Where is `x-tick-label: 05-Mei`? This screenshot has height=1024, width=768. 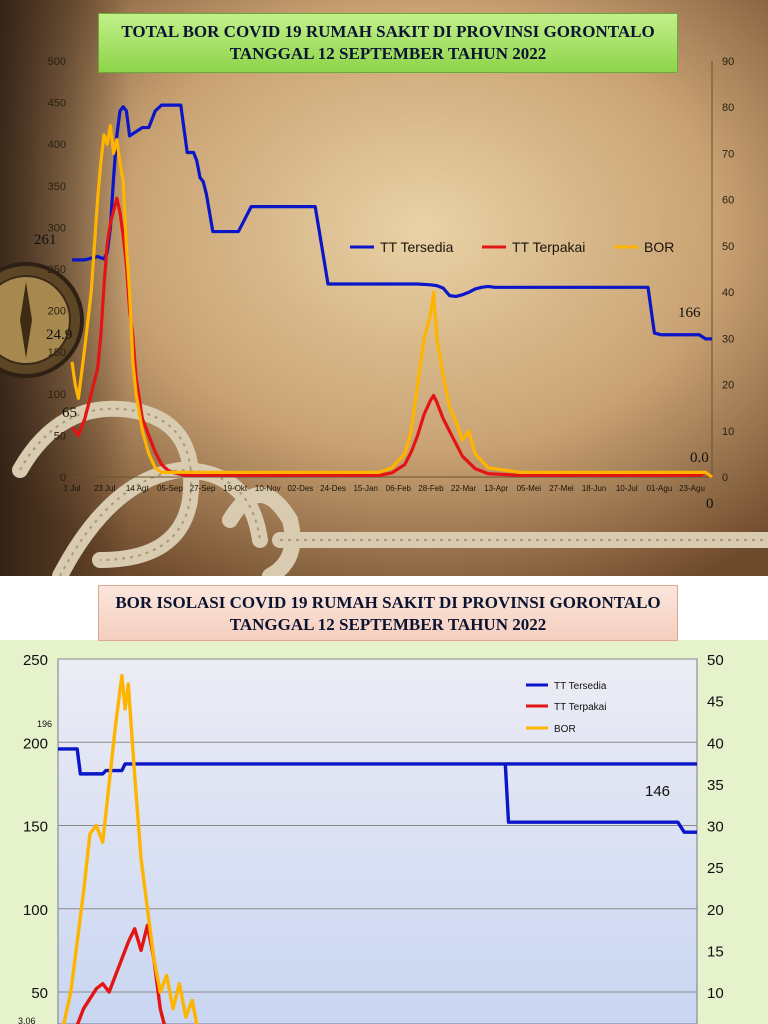
x-tick-label: 05-Mei is located at coordinates (529, 488).